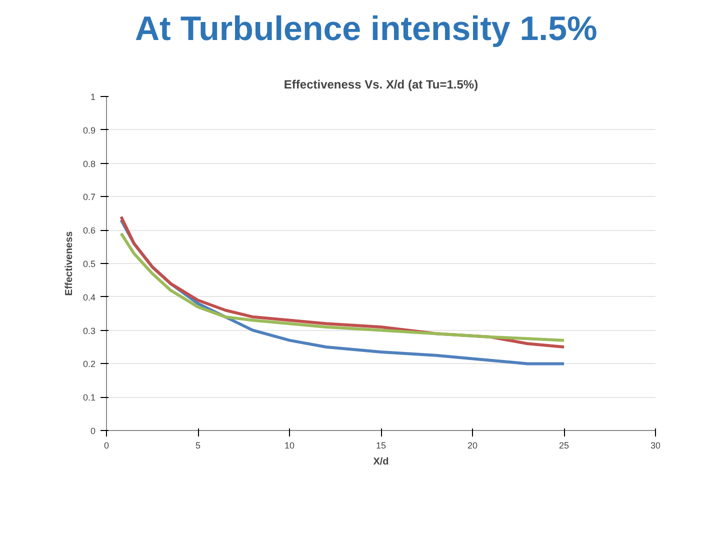  What do you see at coordinates (655, 445) in the screenshot?
I see `x-tick-label: 30` at bounding box center [655, 445].